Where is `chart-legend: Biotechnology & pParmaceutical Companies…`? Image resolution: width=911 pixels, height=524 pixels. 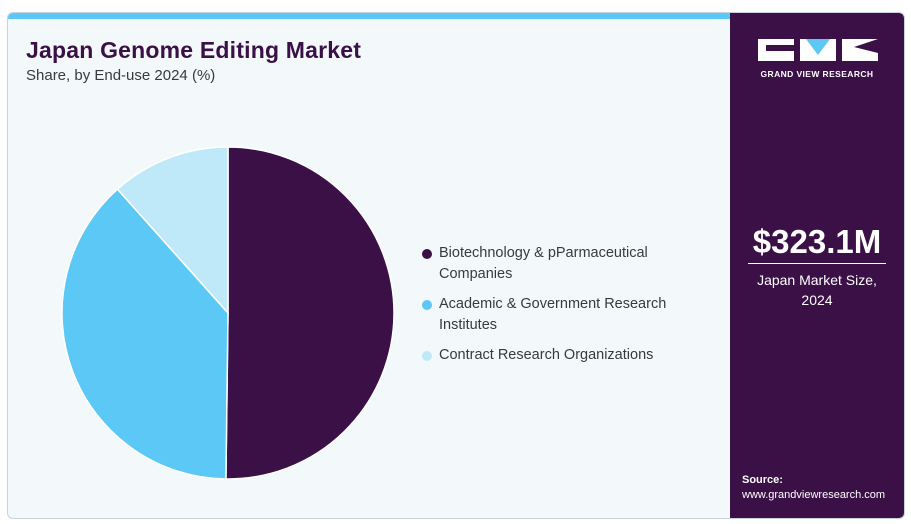 chart-legend: Biotechnology & pParmaceutical Companies… is located at coordinates (567, 309).